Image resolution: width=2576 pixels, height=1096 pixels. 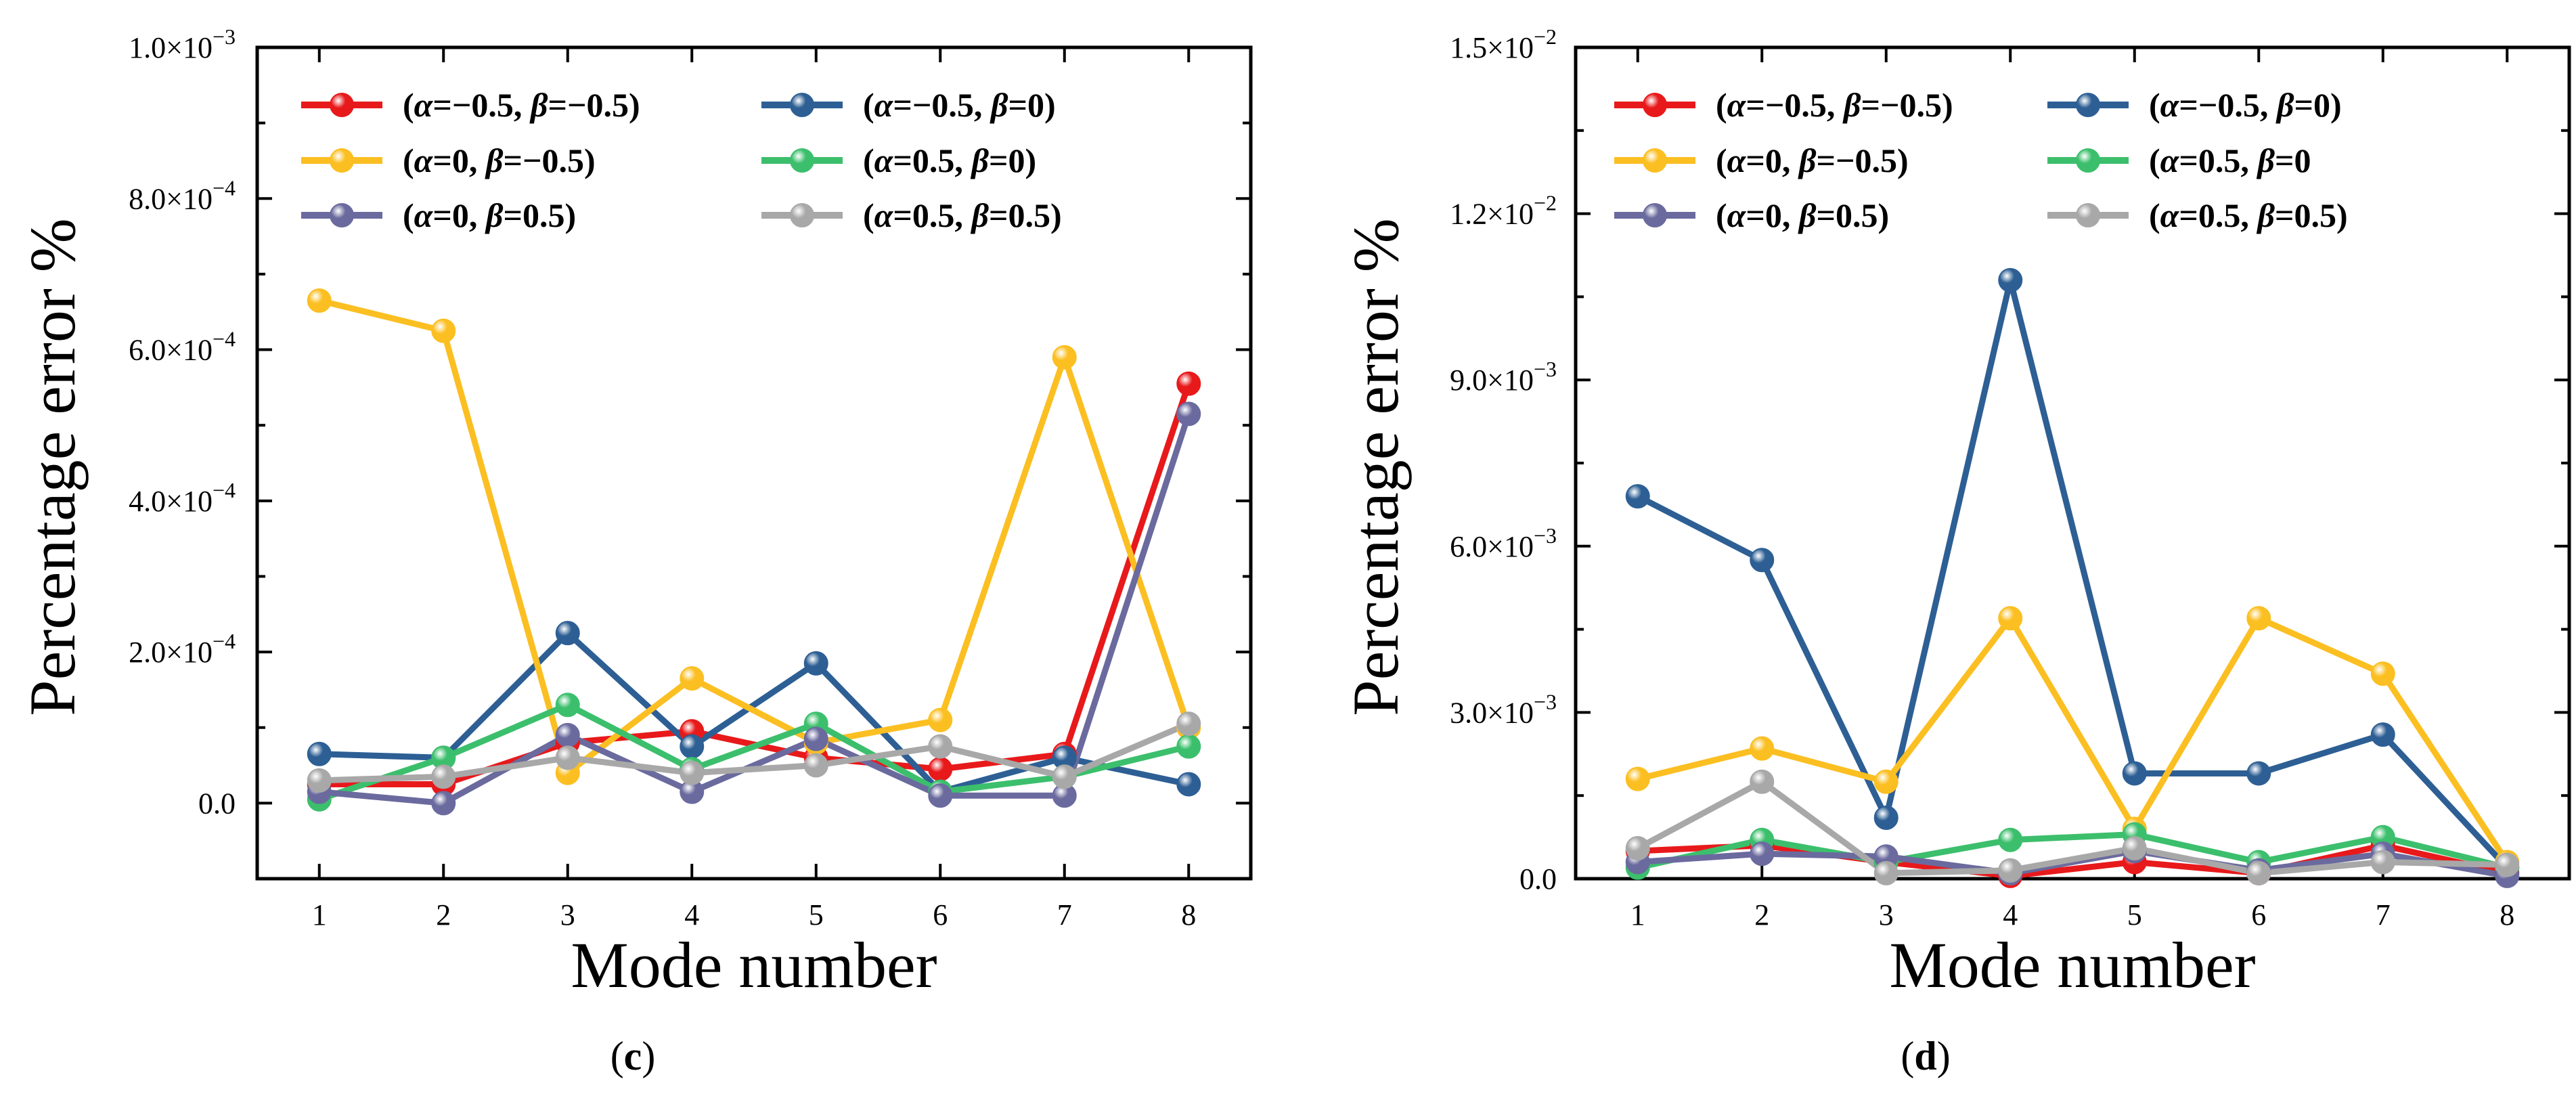 I want to click on legend-label: (α=0.5, β=0, so click(x=2230, y=160).